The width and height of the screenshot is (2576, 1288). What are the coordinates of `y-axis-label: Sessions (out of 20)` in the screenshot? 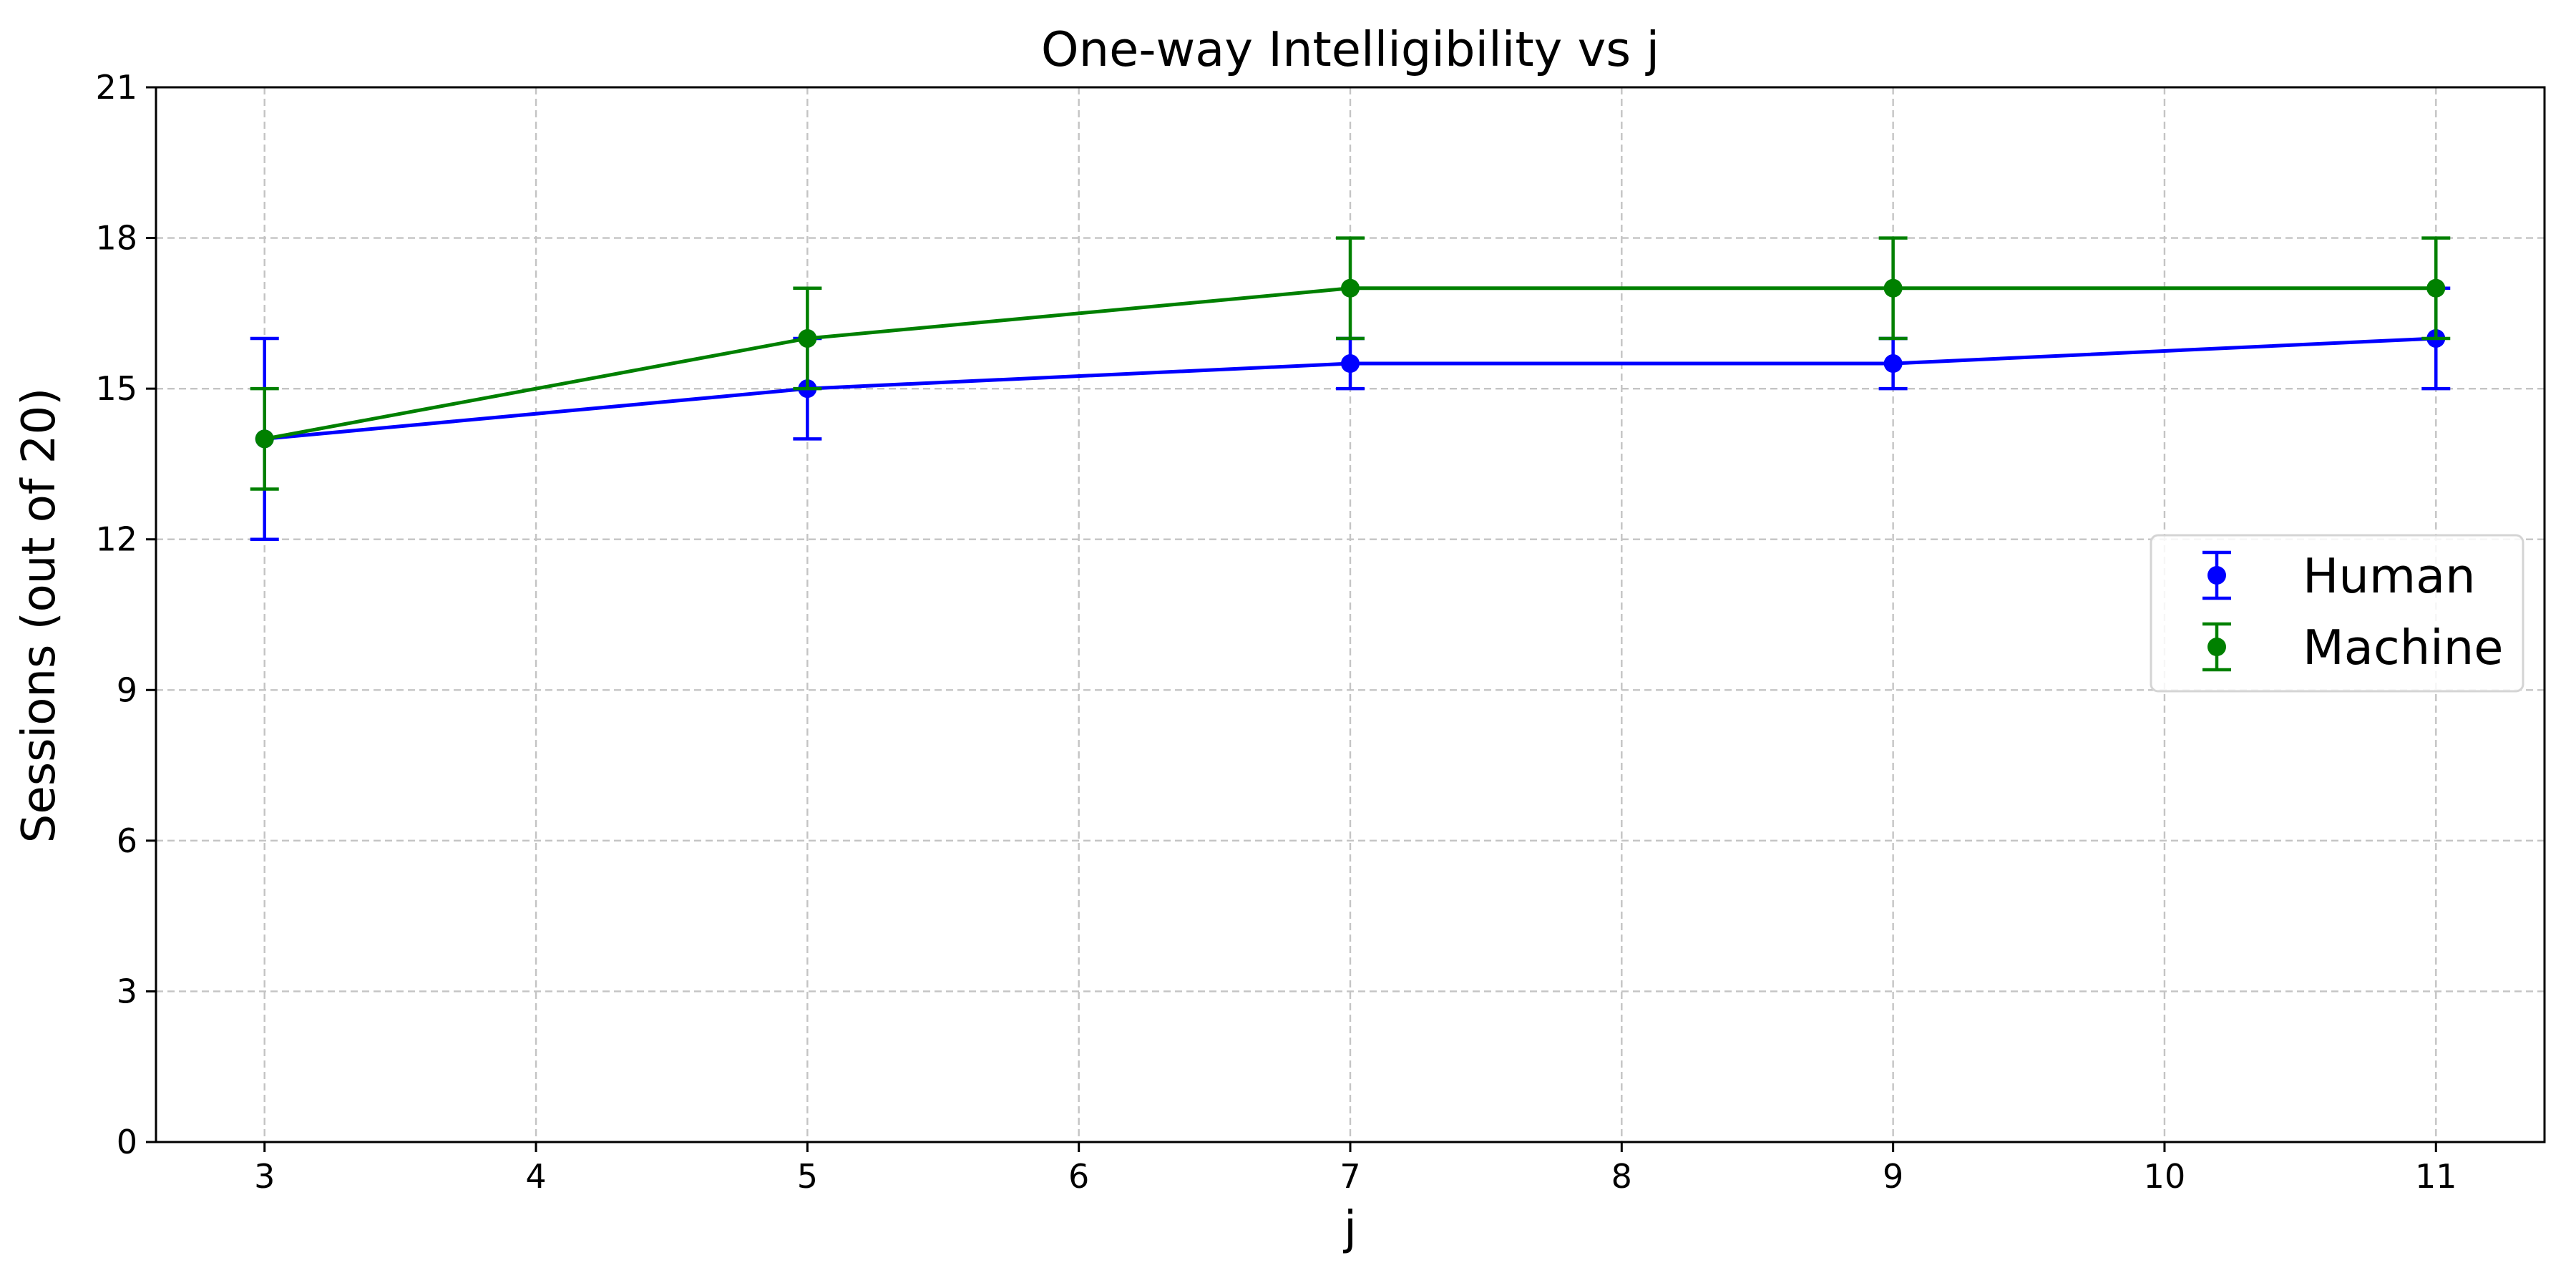 It's located at (39, 615).